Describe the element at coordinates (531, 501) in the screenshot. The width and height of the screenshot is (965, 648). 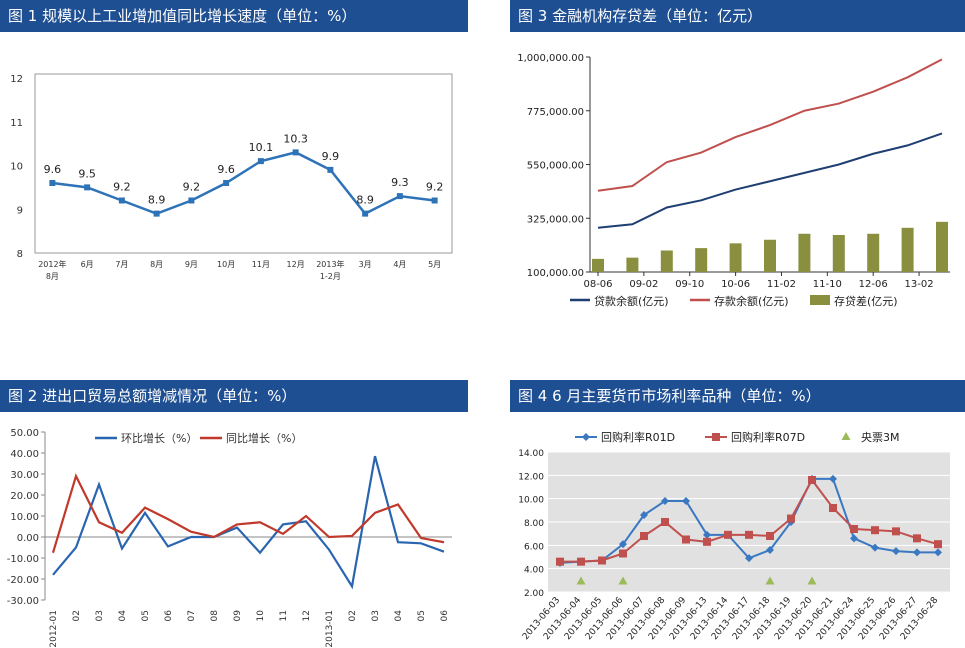
I see `y-tick-label: 10.00` at that location.